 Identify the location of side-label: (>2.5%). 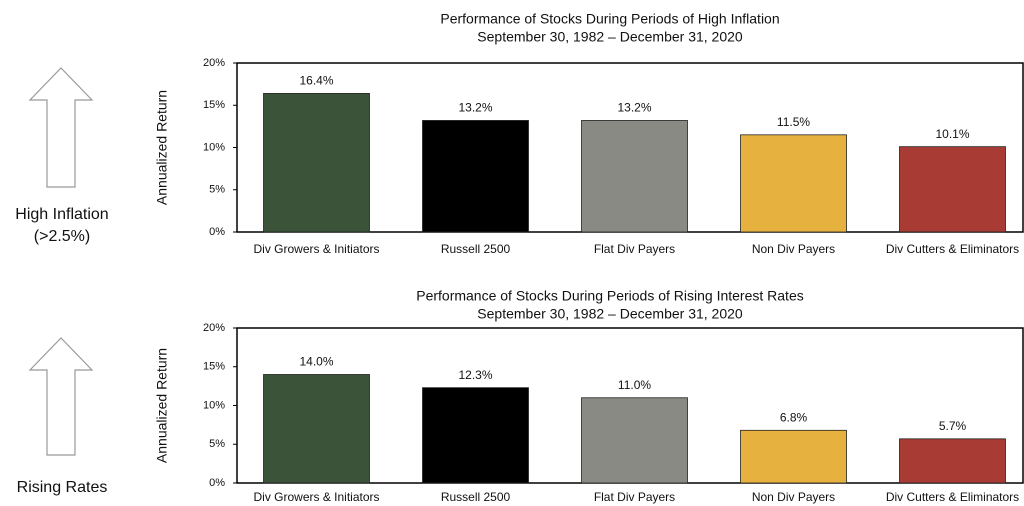
(62, 236).